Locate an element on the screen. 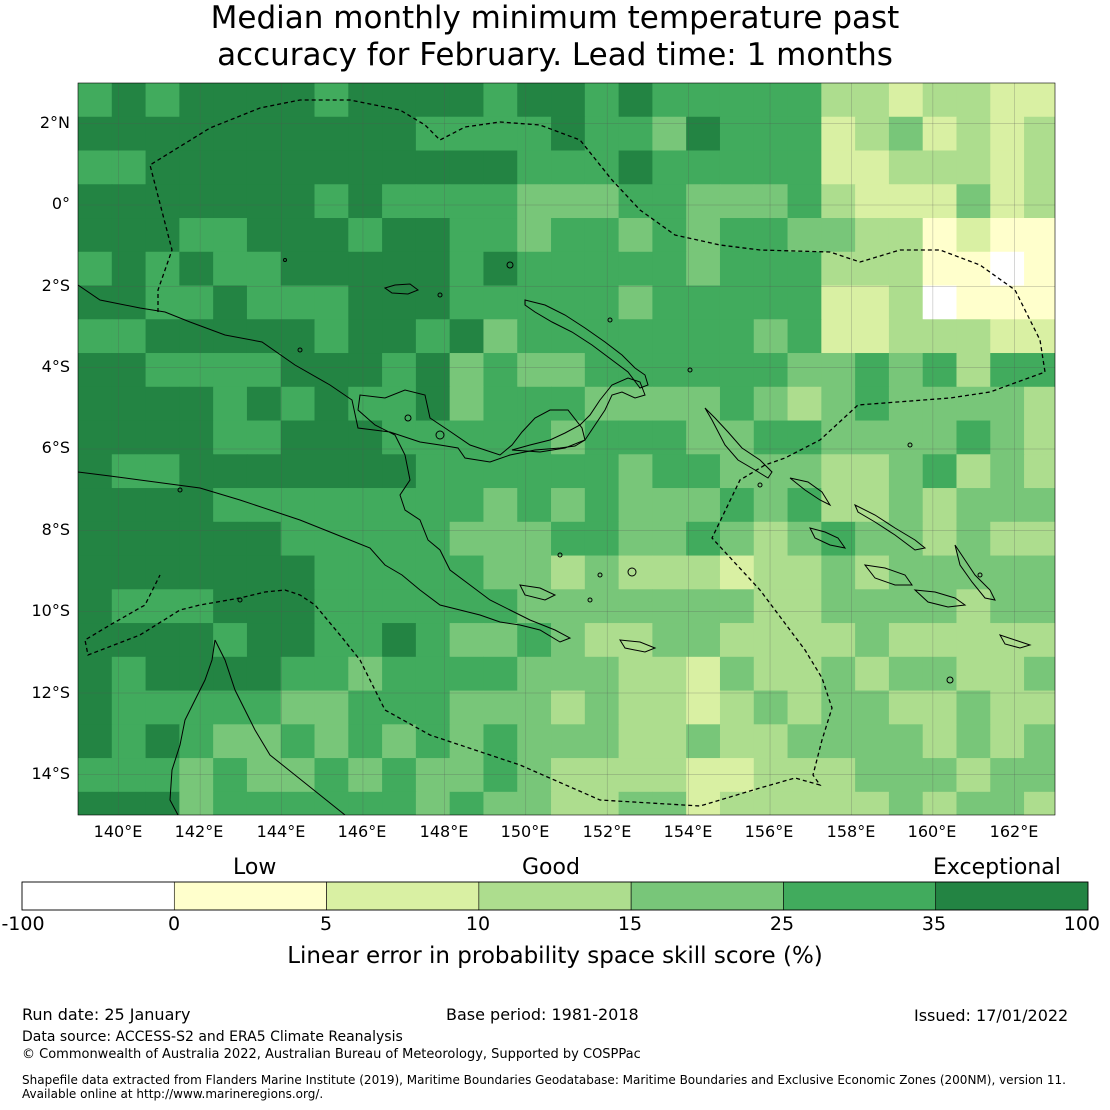 Image resolution: width=1110 pixels, height=1110 pixels. x-tick-label: 160°E is located at coordinates (932, 831).